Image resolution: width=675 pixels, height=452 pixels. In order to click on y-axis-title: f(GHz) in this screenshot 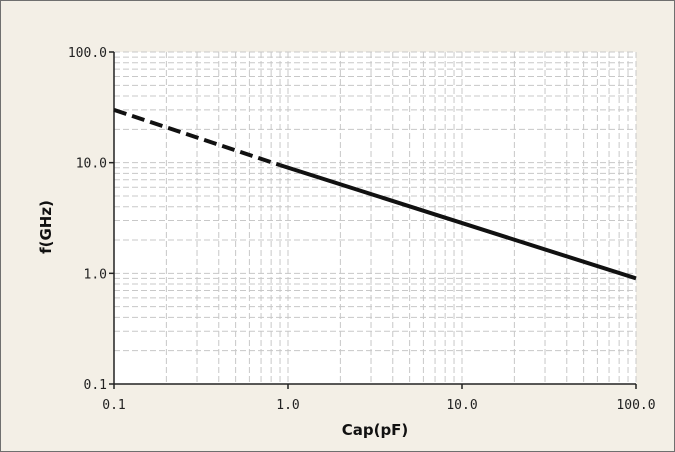, I will do `click(46, 227)`.